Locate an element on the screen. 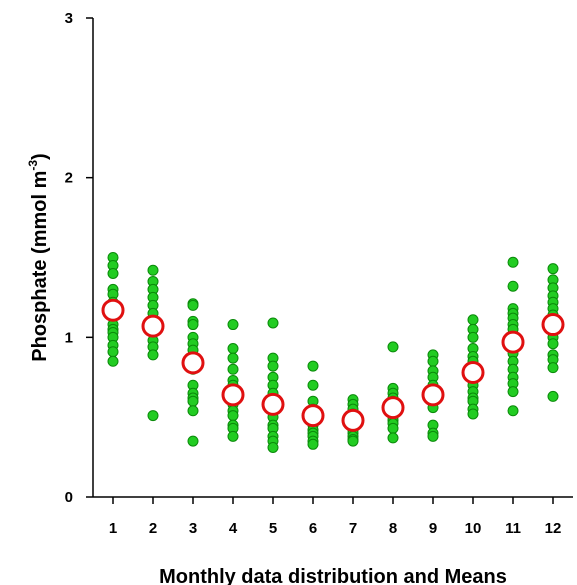 The width and height of the screenshot is (577, 585). y-axis-title: Phosphate (mmol m-3) is located at coordinates (38, 257).